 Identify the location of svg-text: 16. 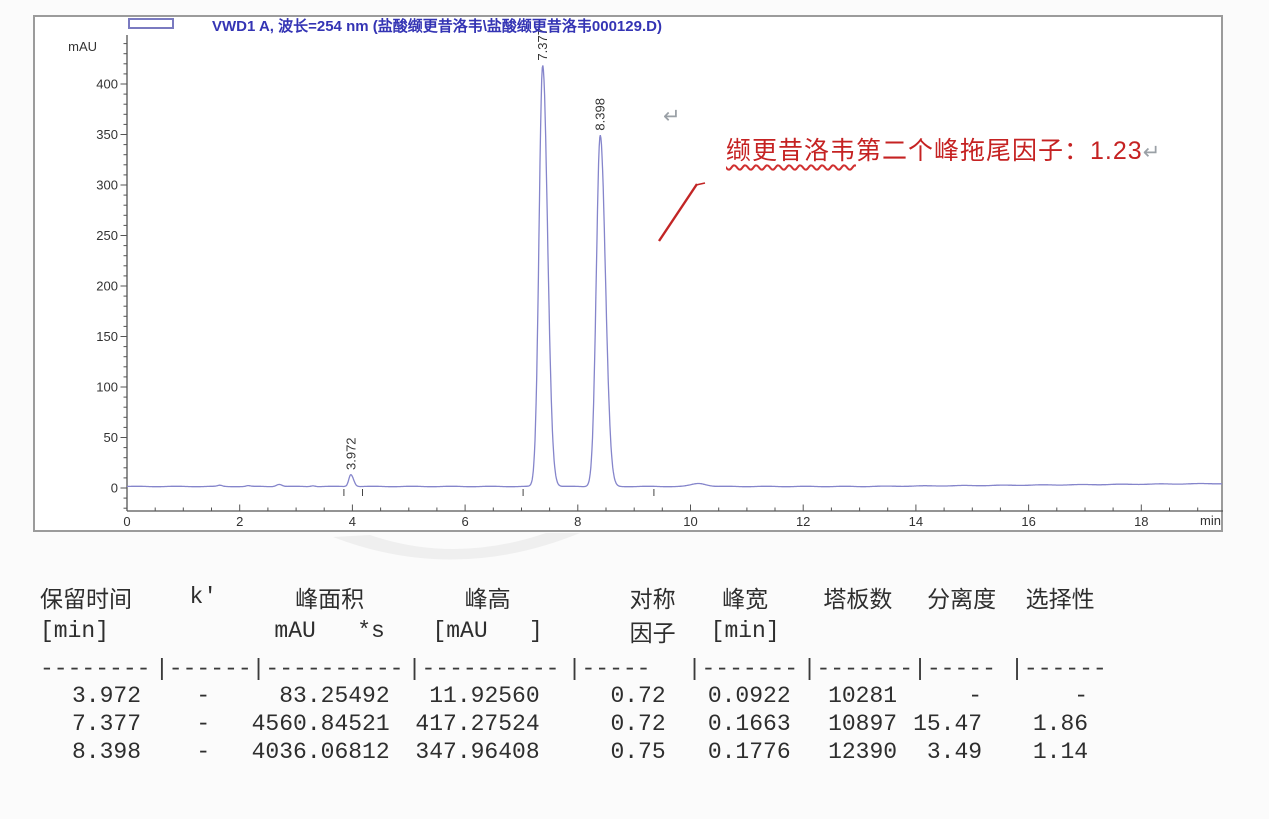
(1028, 521).